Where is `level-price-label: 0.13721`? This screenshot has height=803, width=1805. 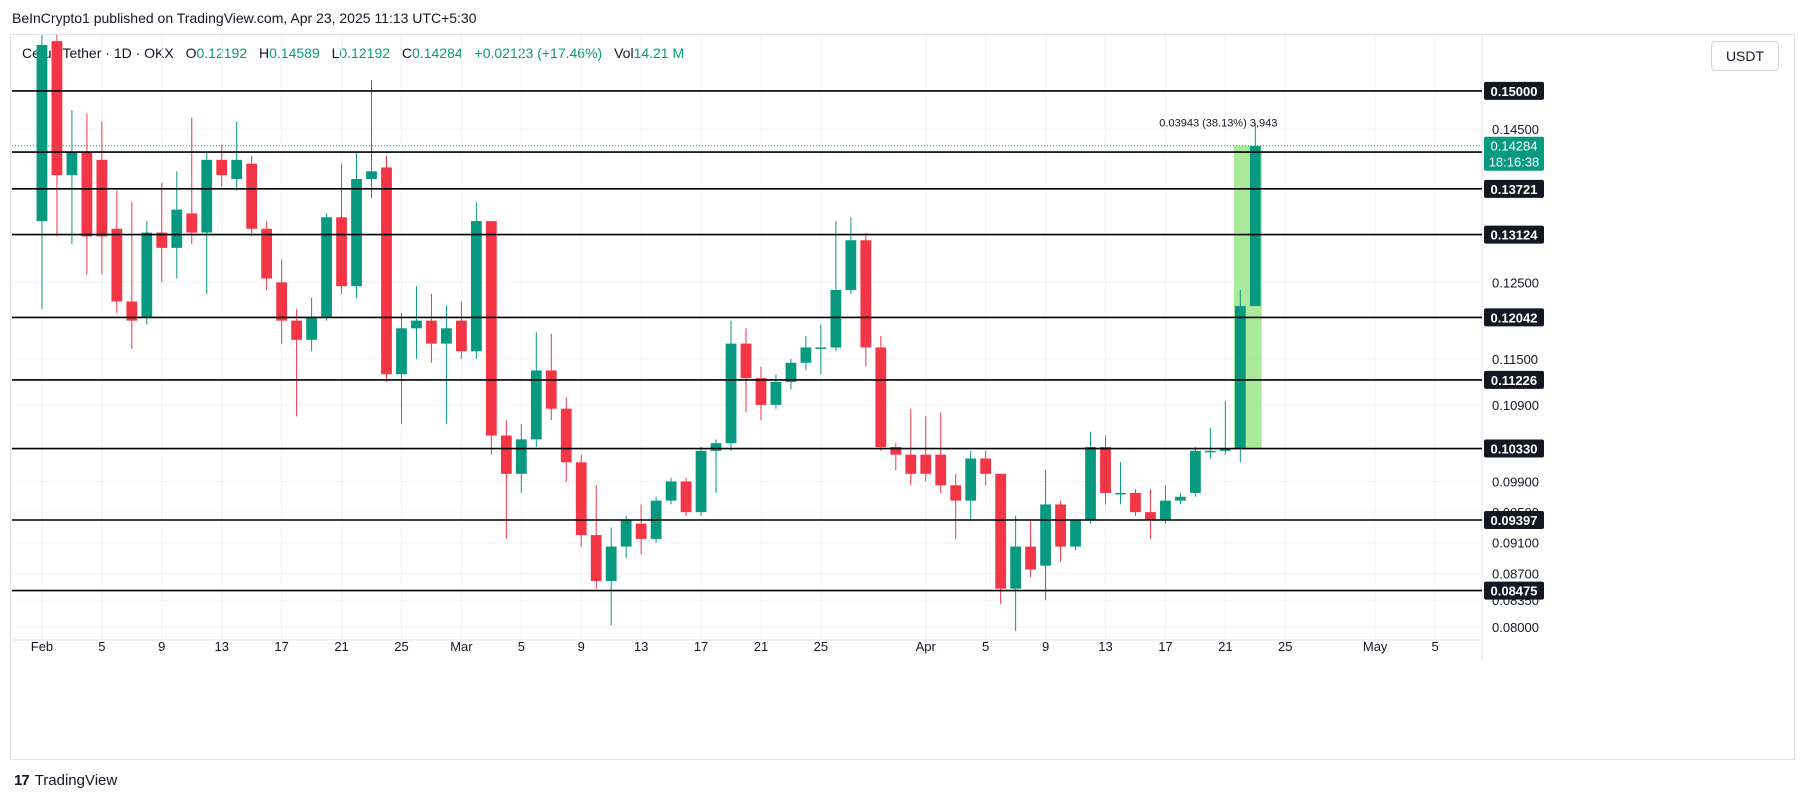 level-price-label: 0.13721 is located at coordinates (1514, 188).